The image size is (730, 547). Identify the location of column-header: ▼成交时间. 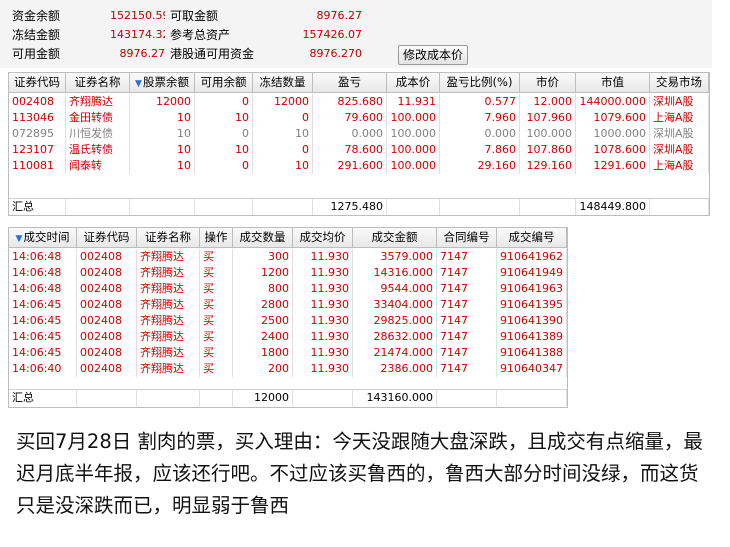
(43, 238).